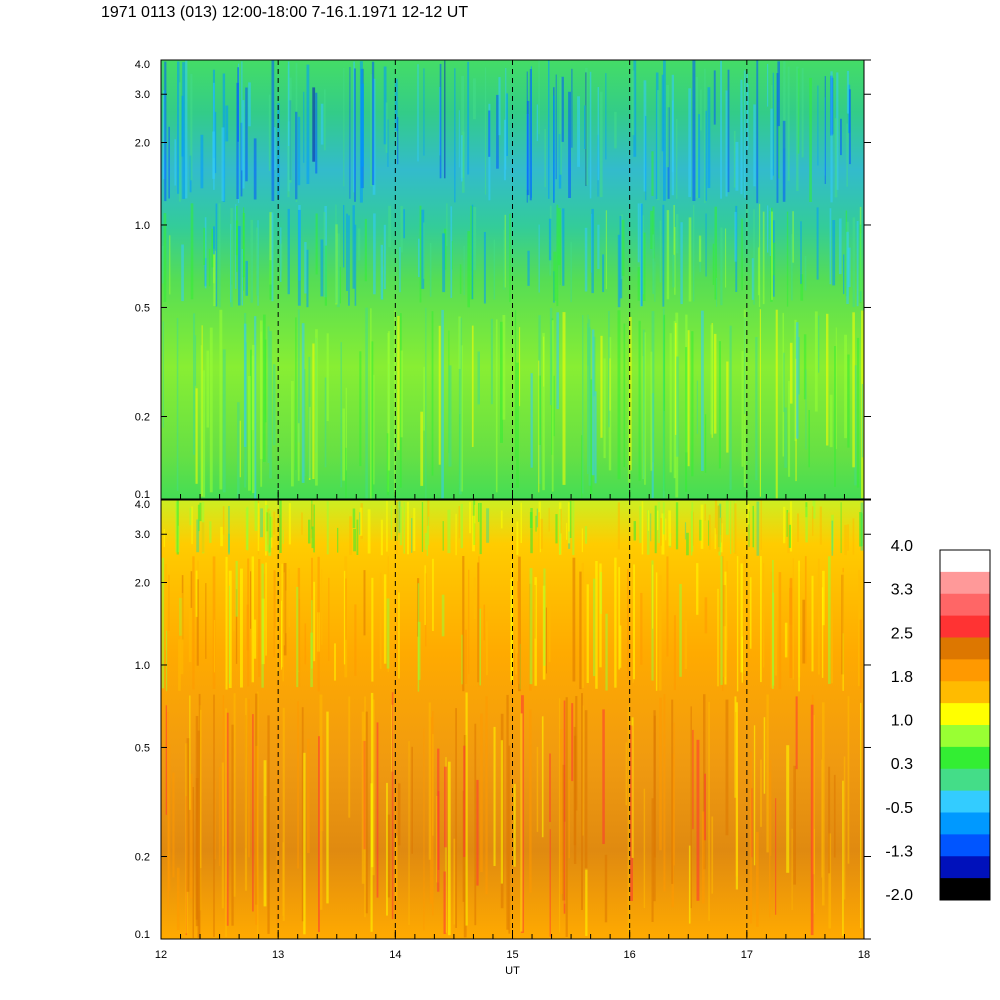 Image resolution: width=1000 pixels, height=1000 pixels. Describe the element at coordinates (965, 725) in the screenshot. I see `colorbar-frame` at that location.